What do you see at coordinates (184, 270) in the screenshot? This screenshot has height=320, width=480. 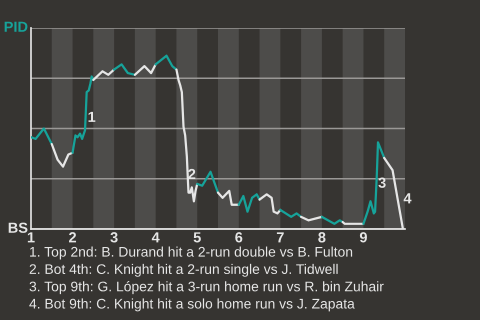 I see `text: 2. Bot 4th: C. Knight hit a 2-run single vs J. Tidwell` at bounding box center [184, 270].